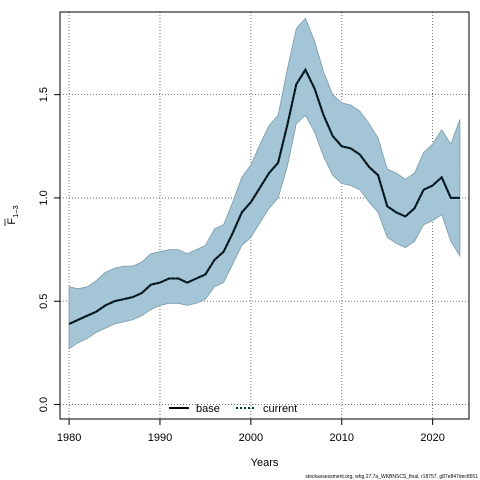 The height and width of the screenshot is (480, 480). I want to click on y-tick-label-3: 1.5, so click(44, 94).